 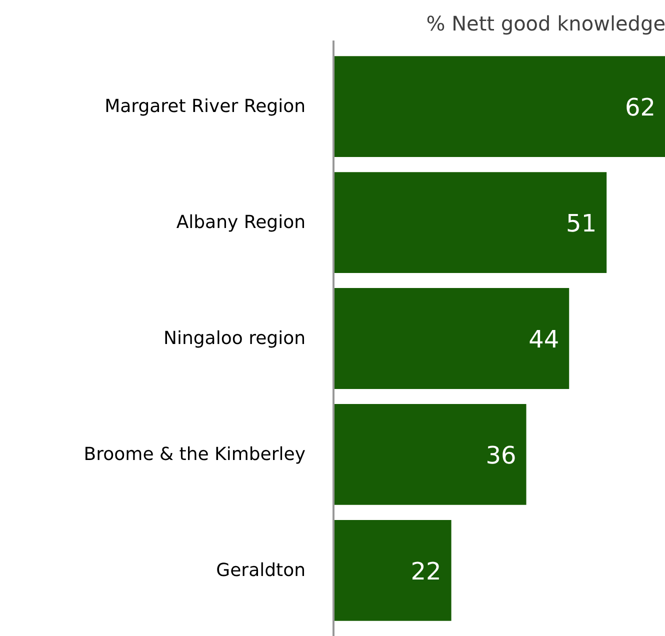 I want to click on data-label: 44, so click(x=544, y=340).